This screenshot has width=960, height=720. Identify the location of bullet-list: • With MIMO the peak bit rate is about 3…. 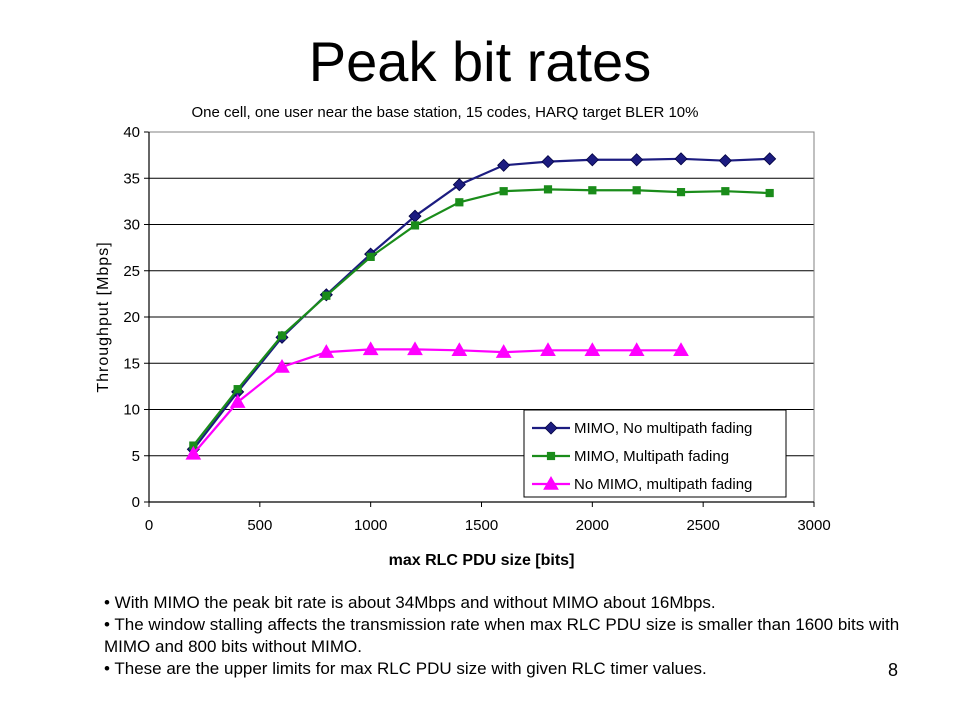
(504, 636).